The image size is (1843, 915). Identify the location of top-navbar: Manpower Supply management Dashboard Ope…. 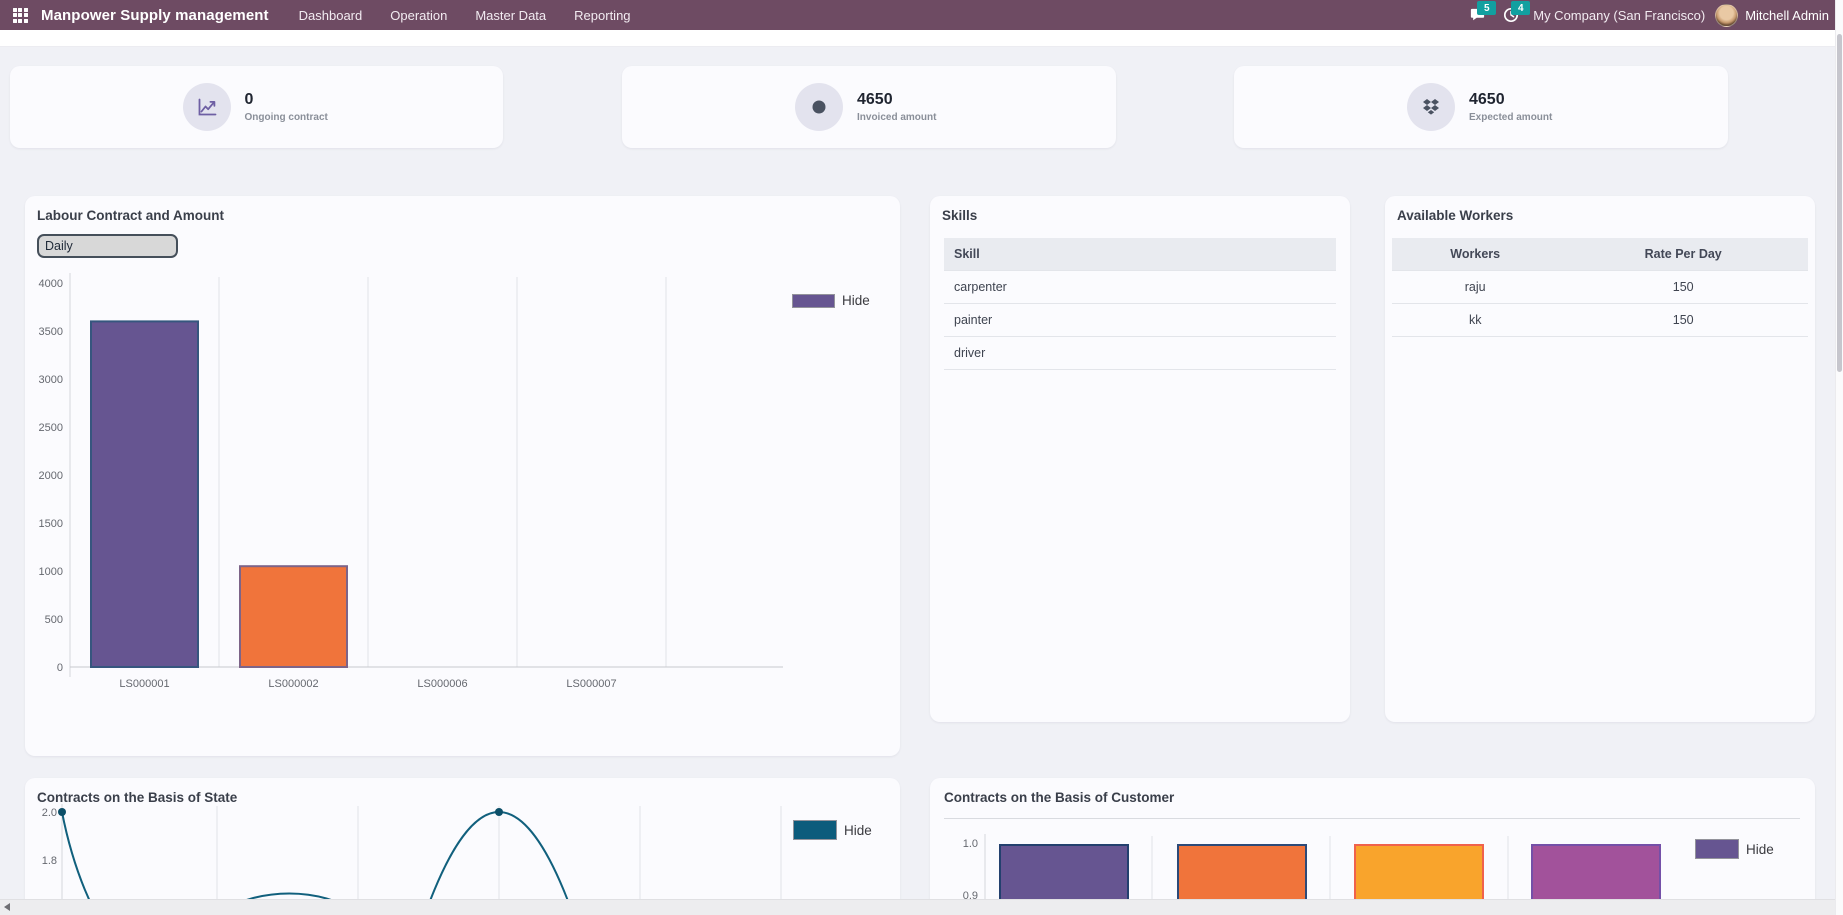
(921, 15).